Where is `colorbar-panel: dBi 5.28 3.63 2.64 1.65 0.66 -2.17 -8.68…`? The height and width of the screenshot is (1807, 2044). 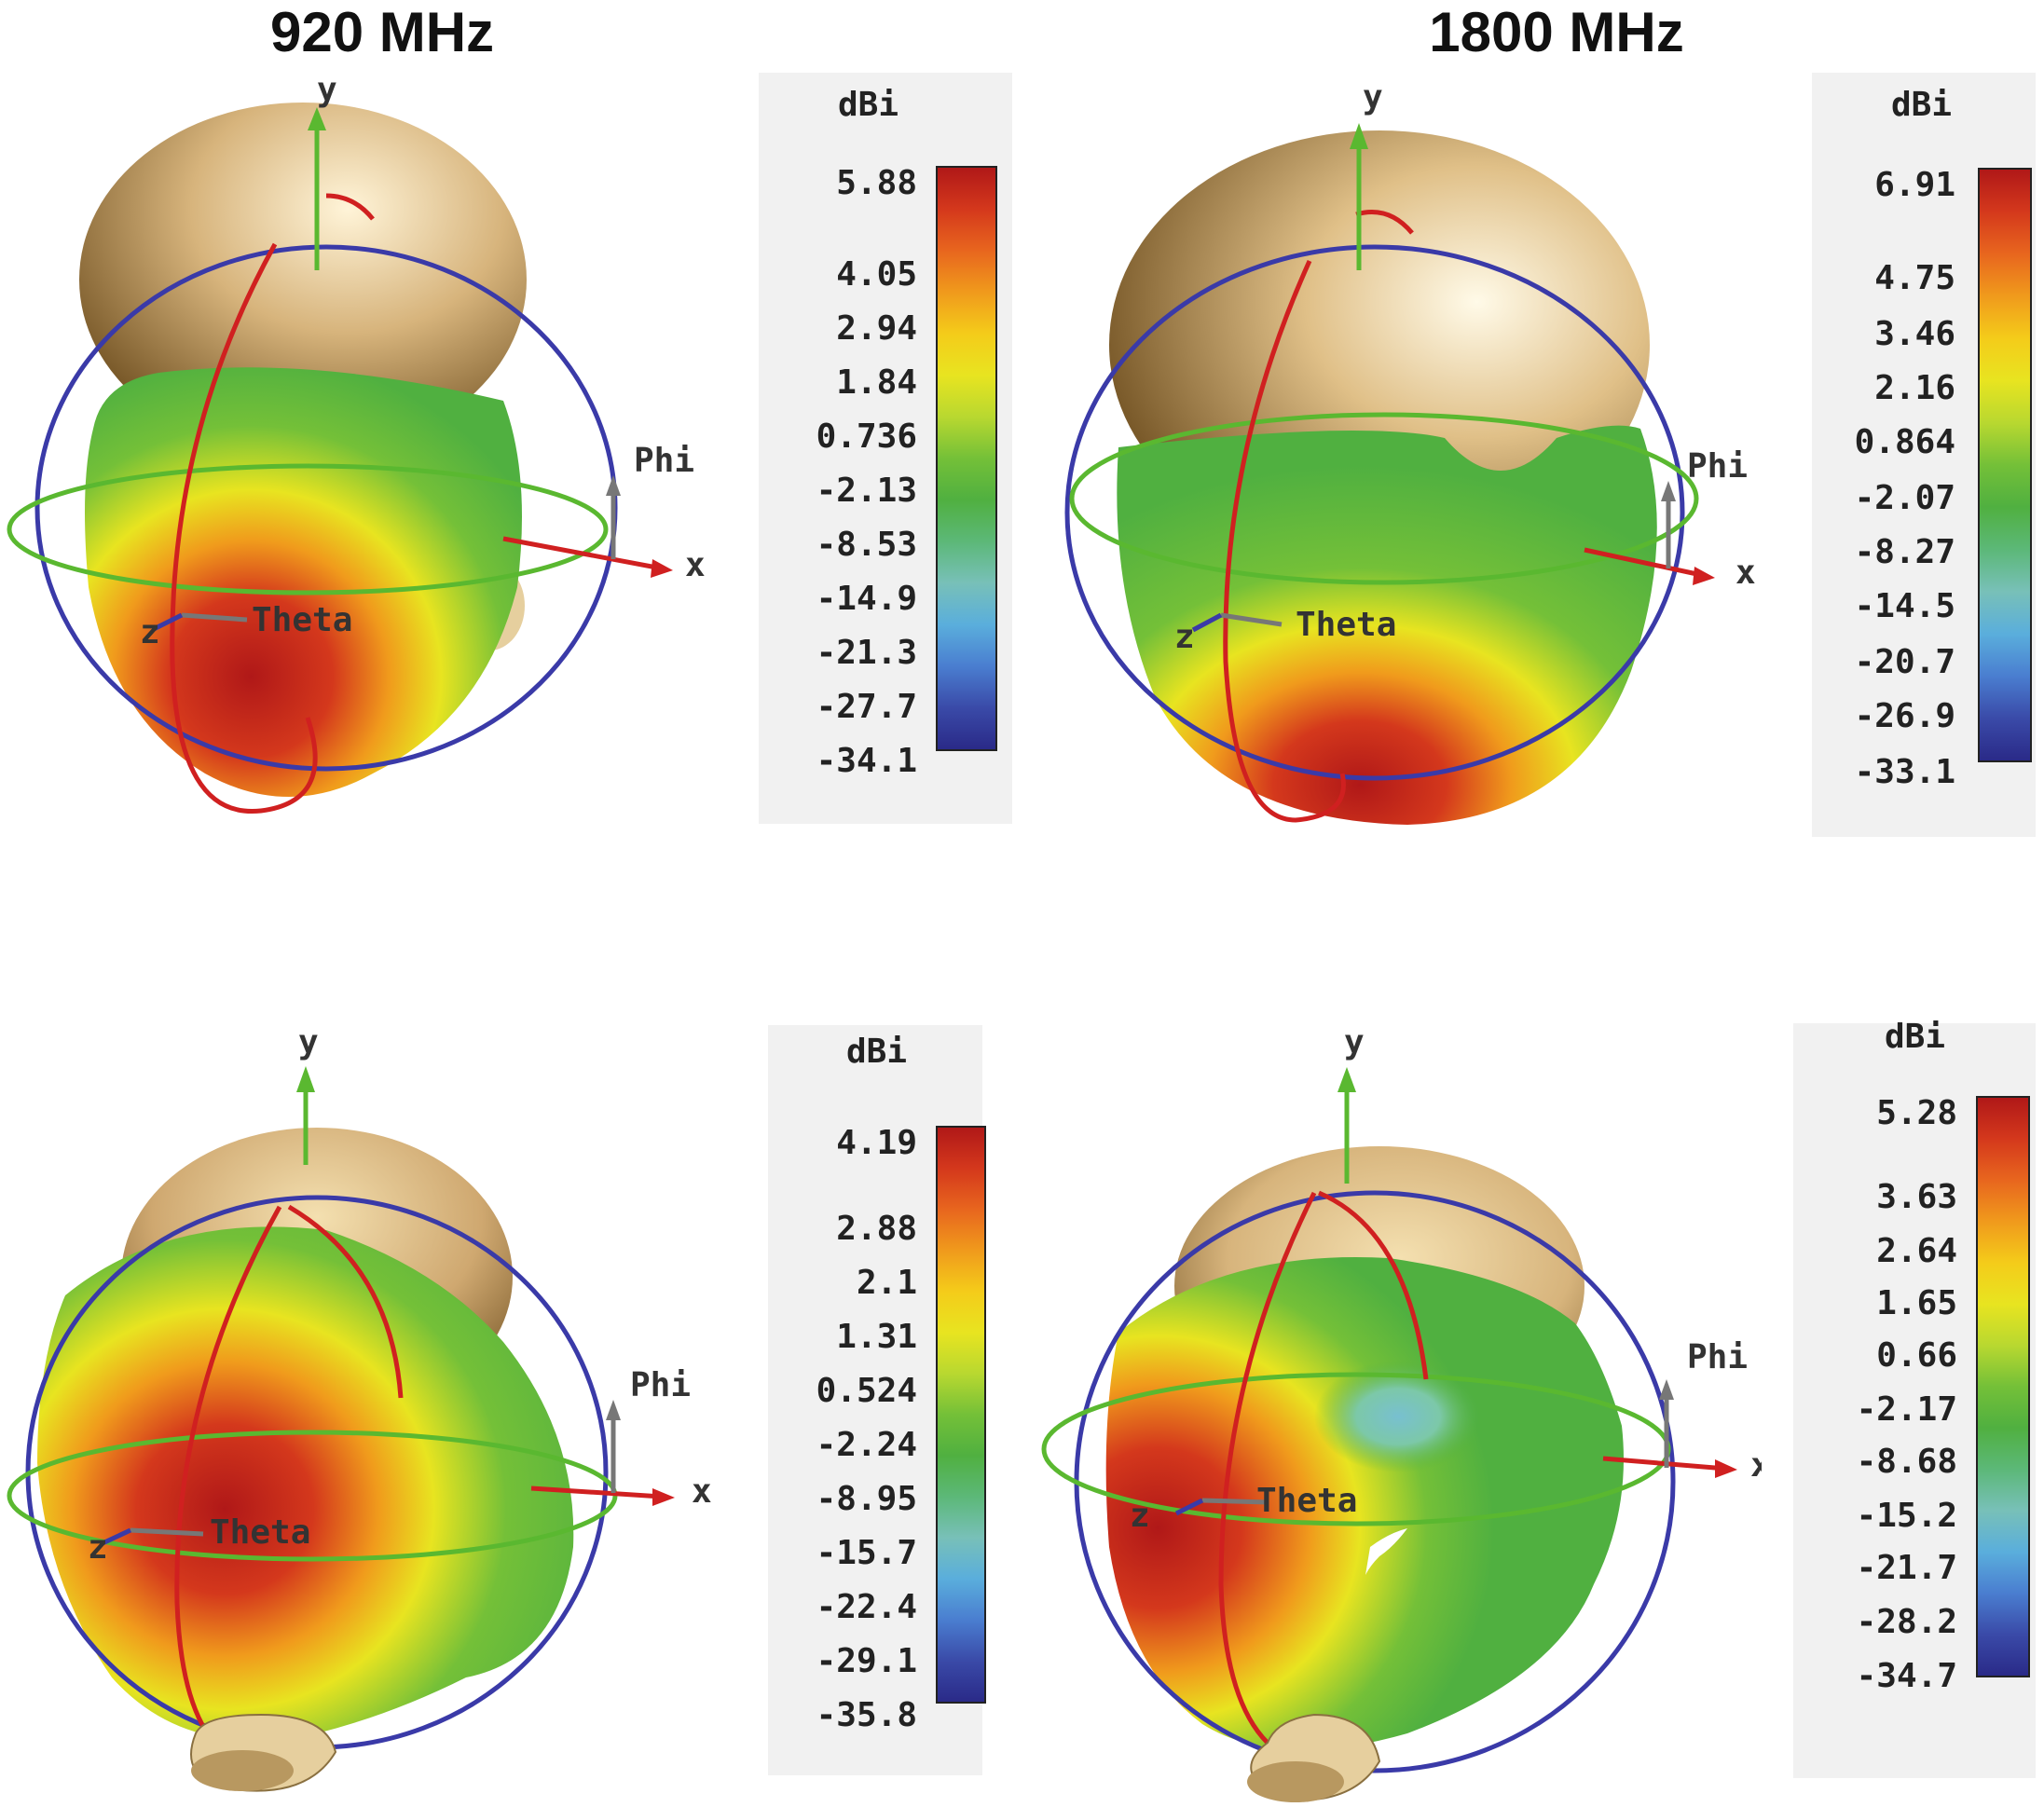 colorbar-panel: dBi 5.28 3.63 2.64 1.65 0.66 -2.17 -8.68… is located at coordinates (1915, 1398).